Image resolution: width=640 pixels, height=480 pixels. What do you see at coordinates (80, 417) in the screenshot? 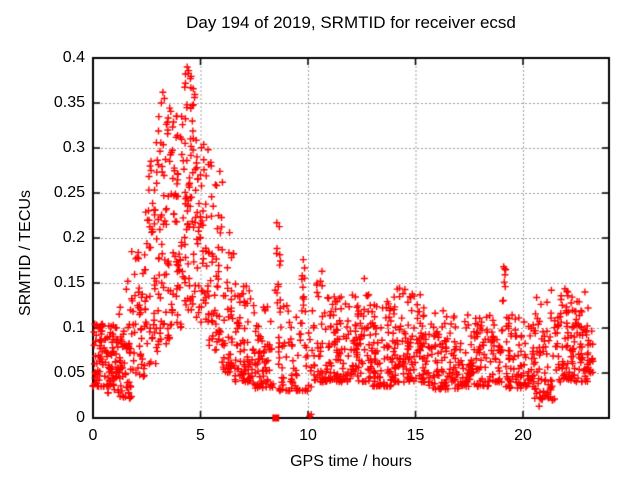
I see `y-tick-label: 0` at bounding box center [80, 417].